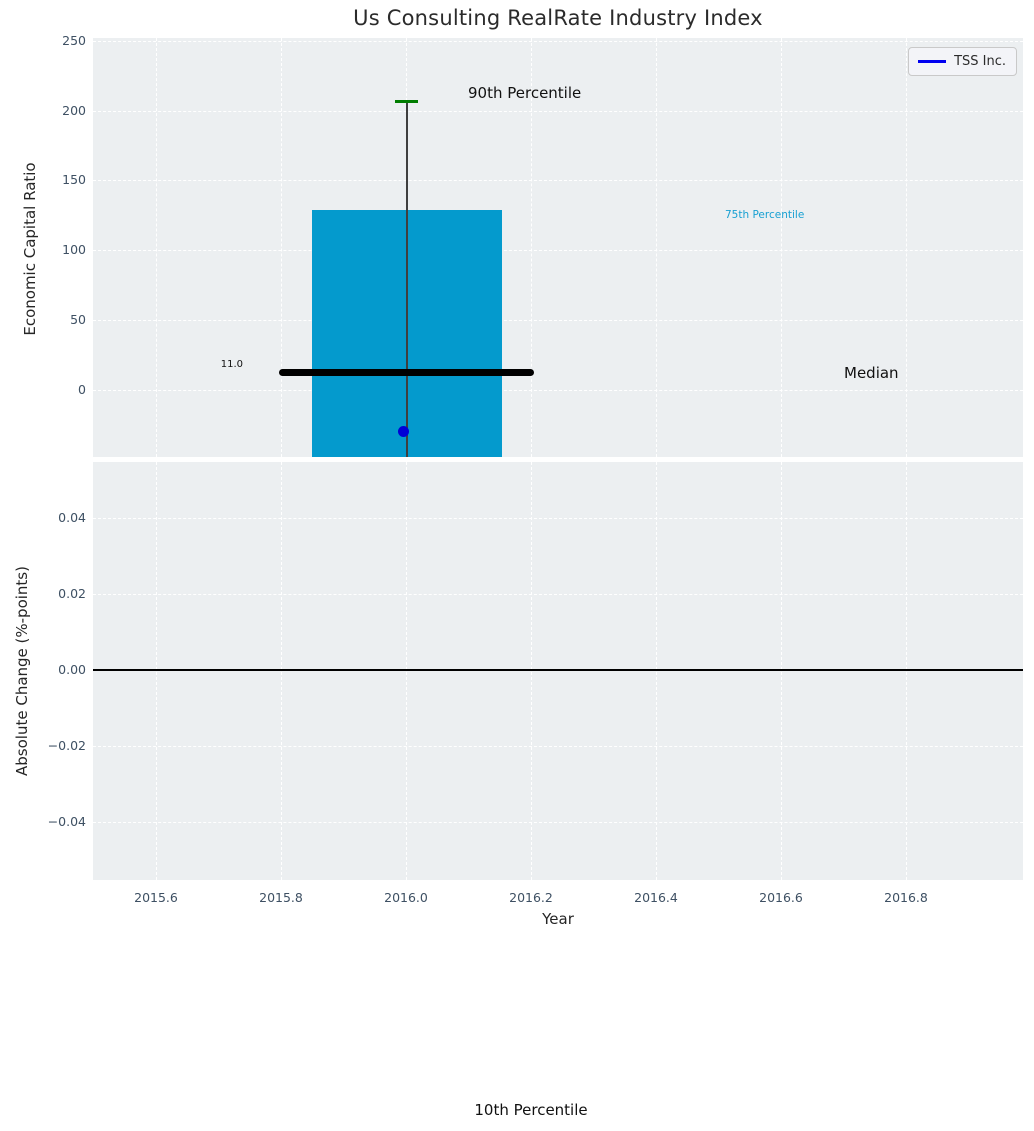 The width and height of the screenshot is (1034, 1131). I want to click on y-tick-label: 0.02, so click(72, 593).